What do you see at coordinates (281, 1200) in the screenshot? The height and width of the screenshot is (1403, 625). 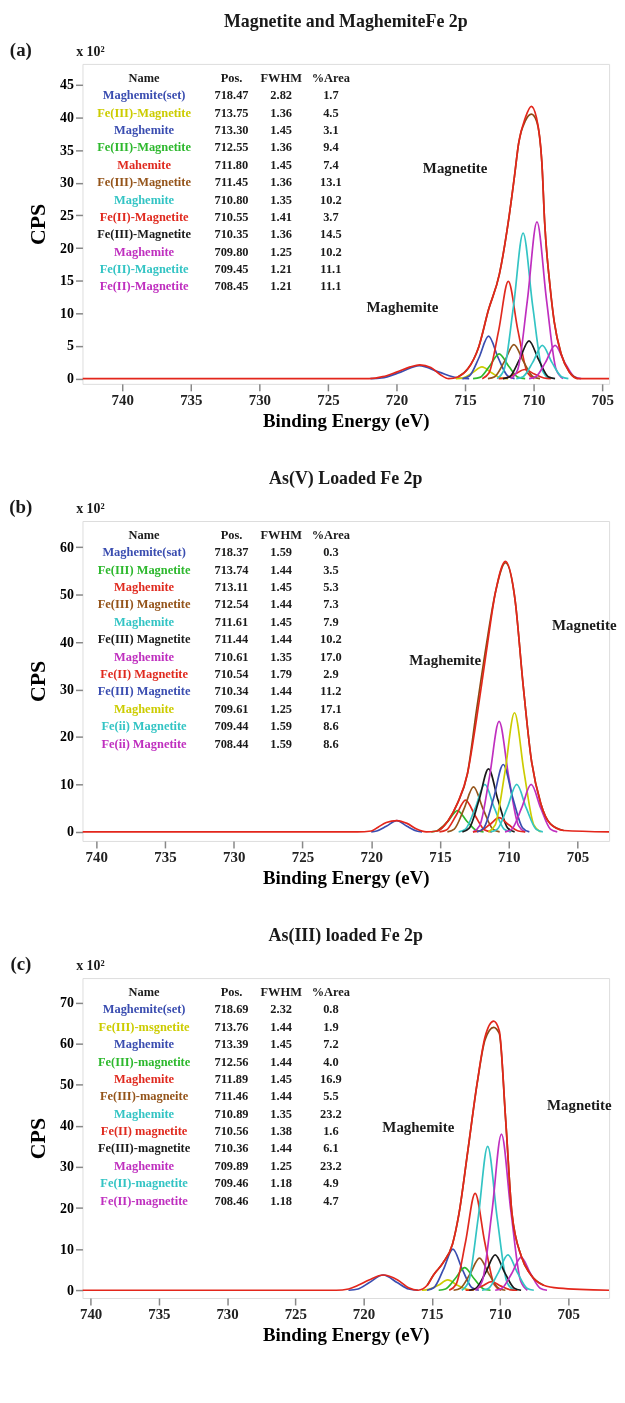 I see `annotation: 1.18` at bounding box center [281, 1200].